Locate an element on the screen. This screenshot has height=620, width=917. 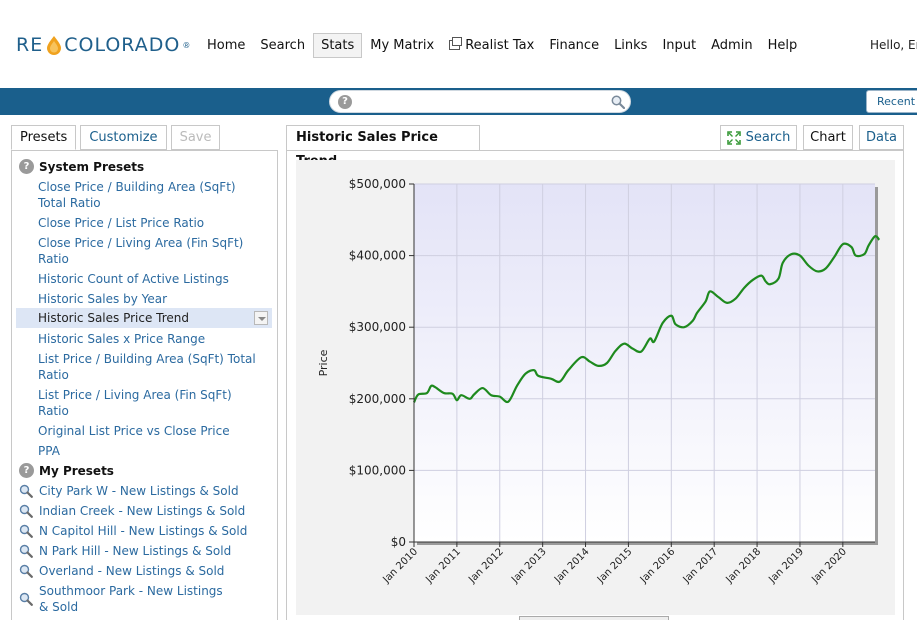
expand-icon is located at coordinates (733, 137).